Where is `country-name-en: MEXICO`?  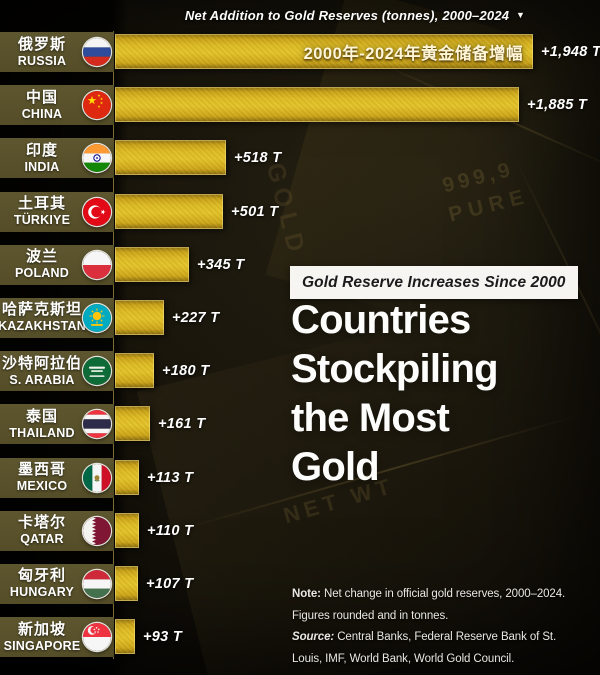 country-name-en: MEXICO is located at coordinates (42, 486).